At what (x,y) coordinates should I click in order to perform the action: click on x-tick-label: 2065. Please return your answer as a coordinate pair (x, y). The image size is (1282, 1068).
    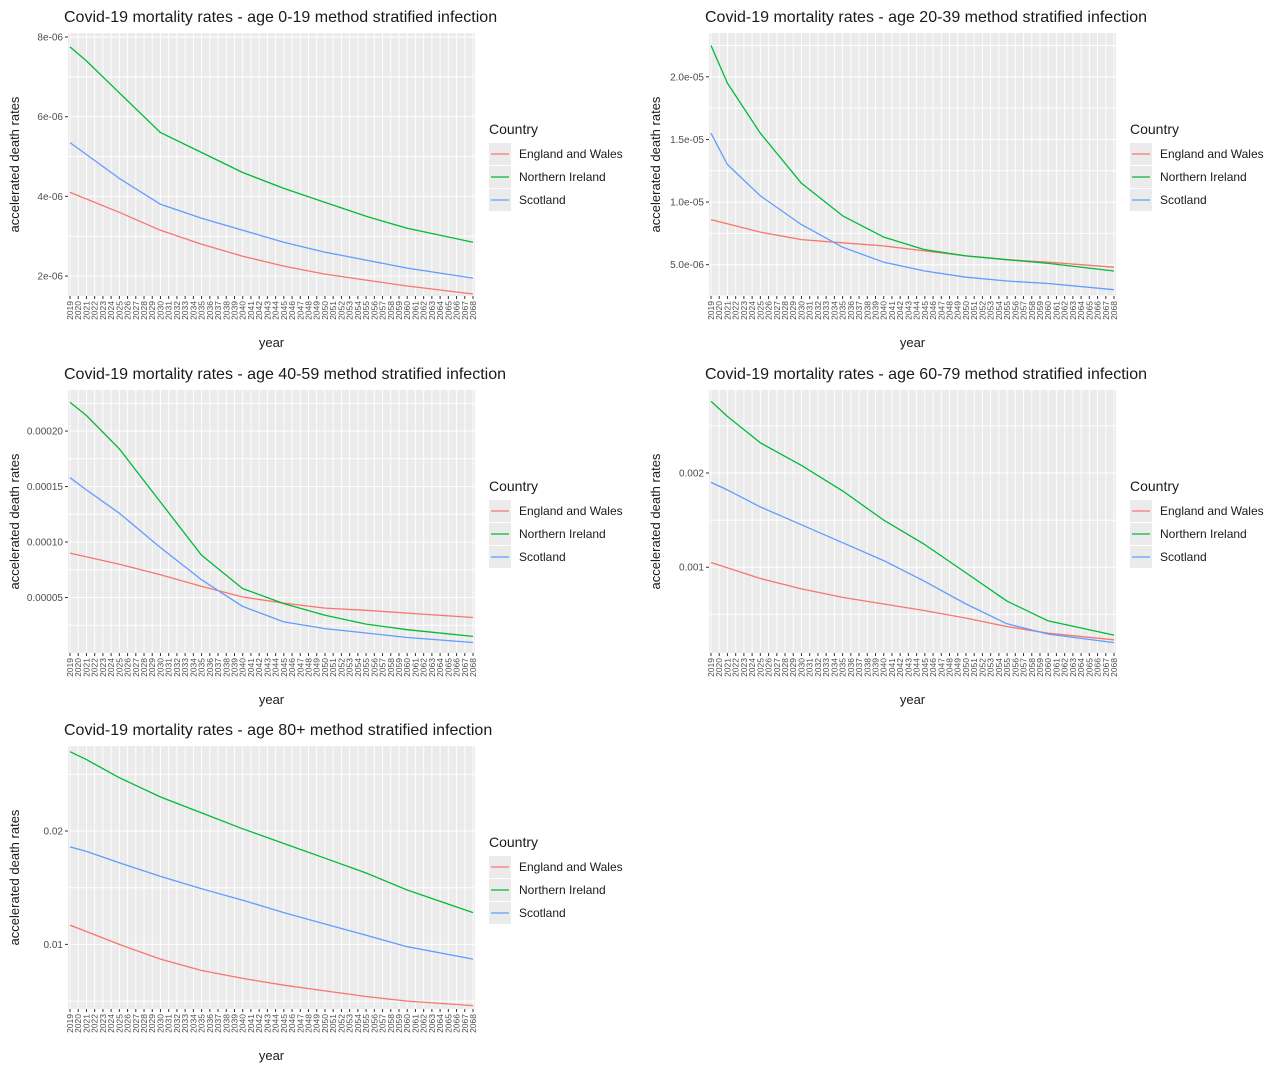
    Looking at the image, I should click on (1089, 310).